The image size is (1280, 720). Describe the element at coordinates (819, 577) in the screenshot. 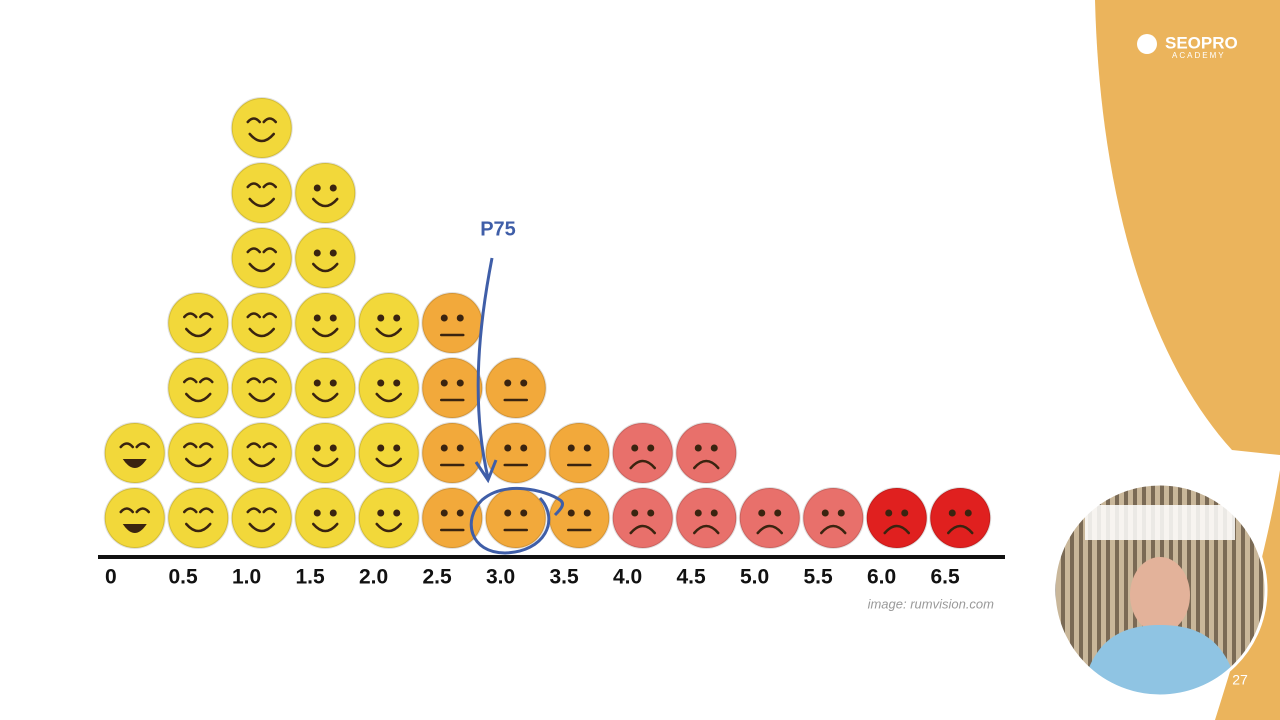

I see `x-tick-label: 5.5` at that location.